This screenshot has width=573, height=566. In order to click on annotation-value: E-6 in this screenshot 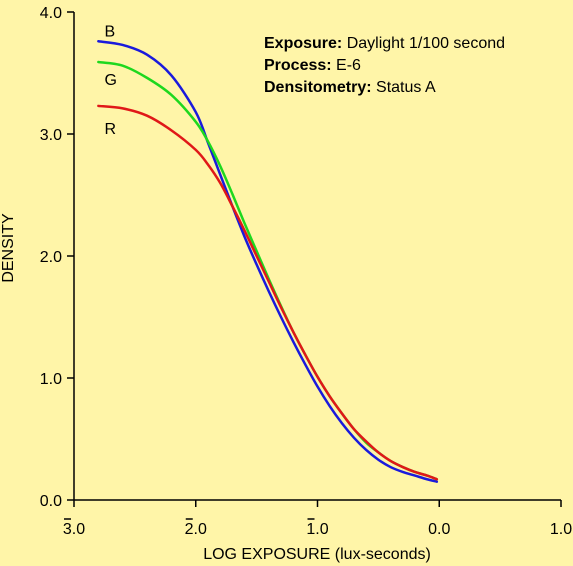, I will do `click(346, 65)`.